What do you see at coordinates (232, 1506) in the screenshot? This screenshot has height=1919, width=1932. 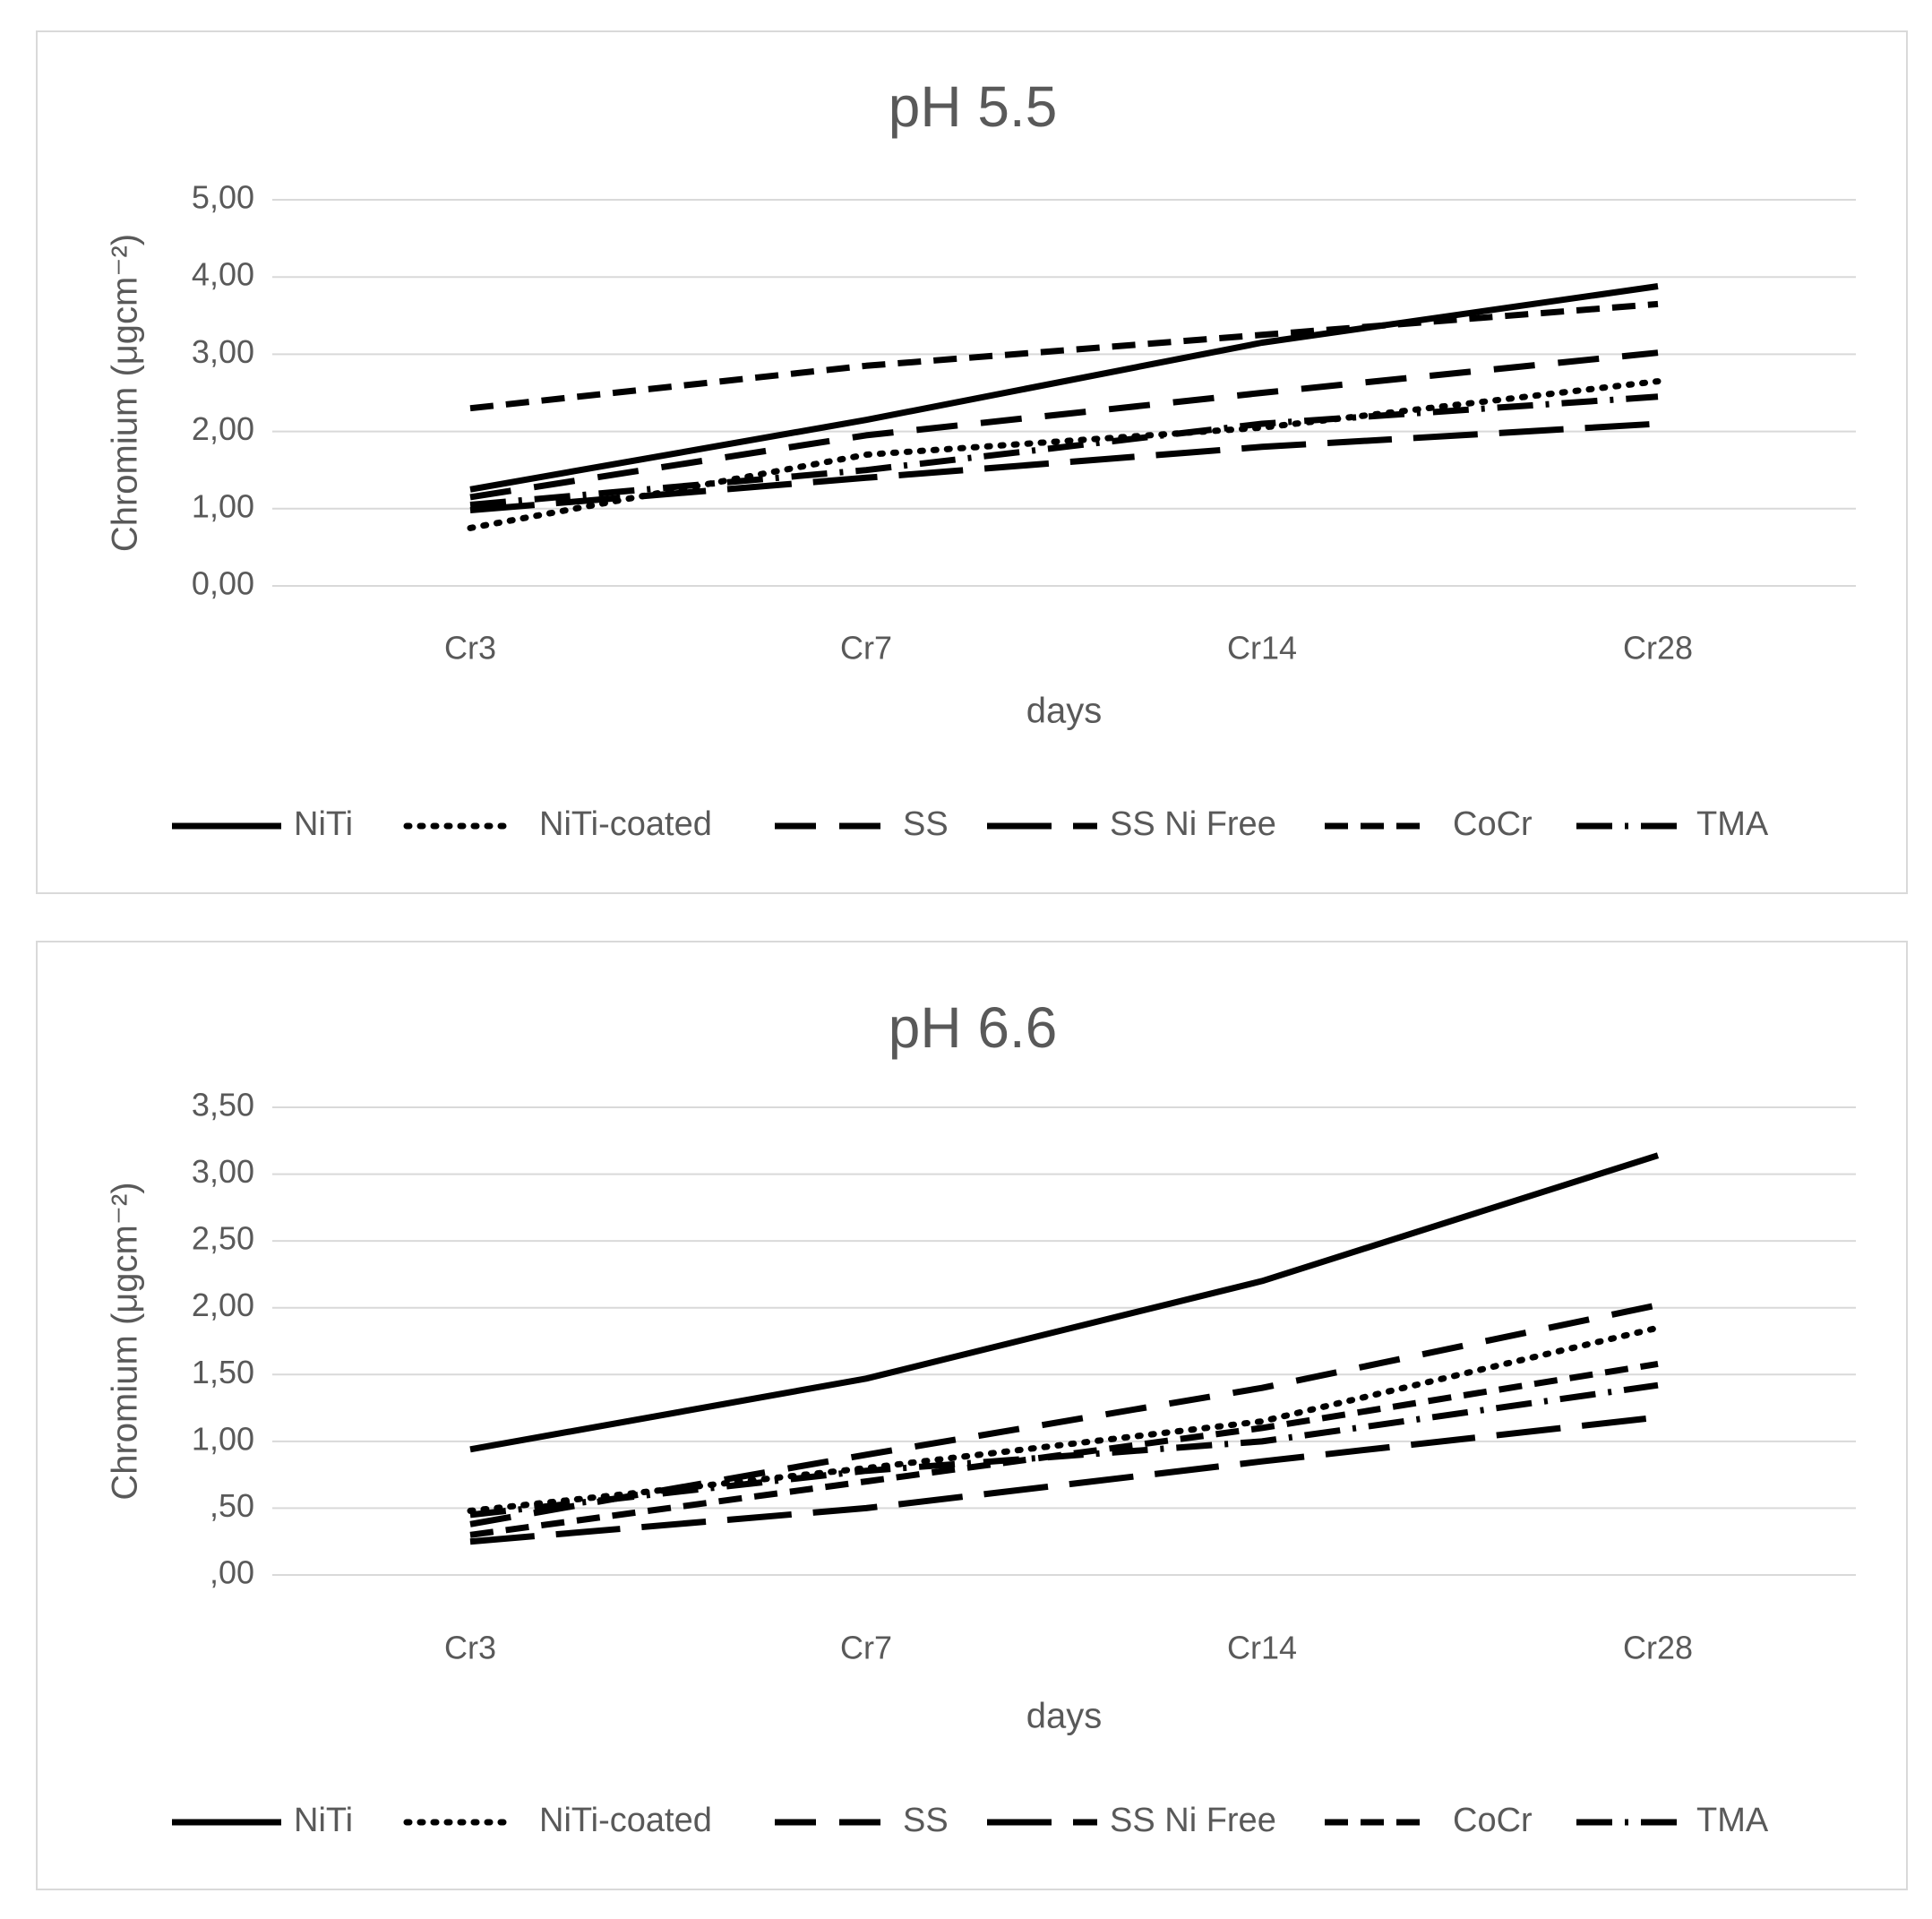 I see `y-tick-label: ,50` at bounding box center [232, 1506].